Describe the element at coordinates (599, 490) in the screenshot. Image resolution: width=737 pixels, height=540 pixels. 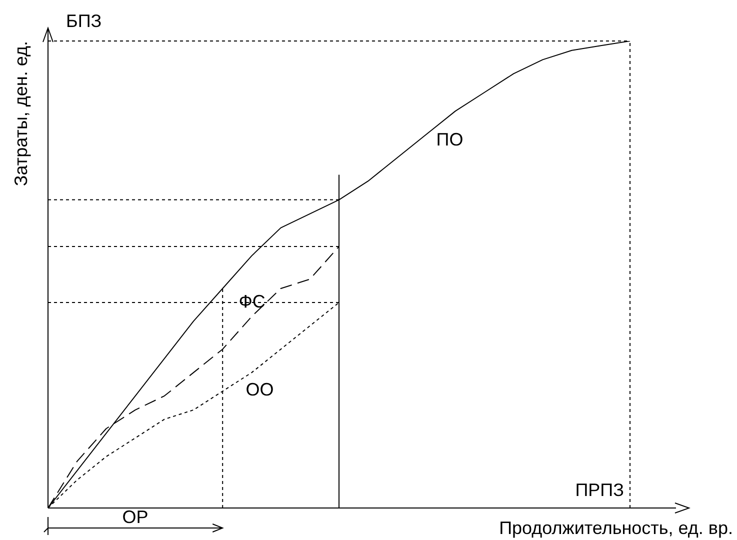
I see `annotation: ПРПЗ` at that location.